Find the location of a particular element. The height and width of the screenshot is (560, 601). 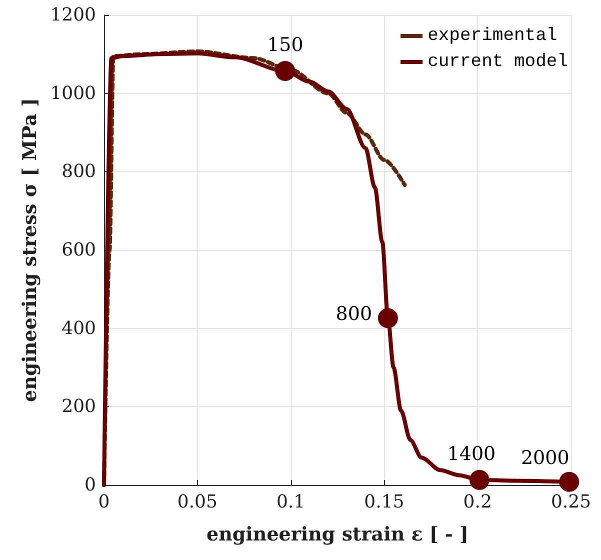

x-tick-label: 0.25 is located at coordinates (571, 502).